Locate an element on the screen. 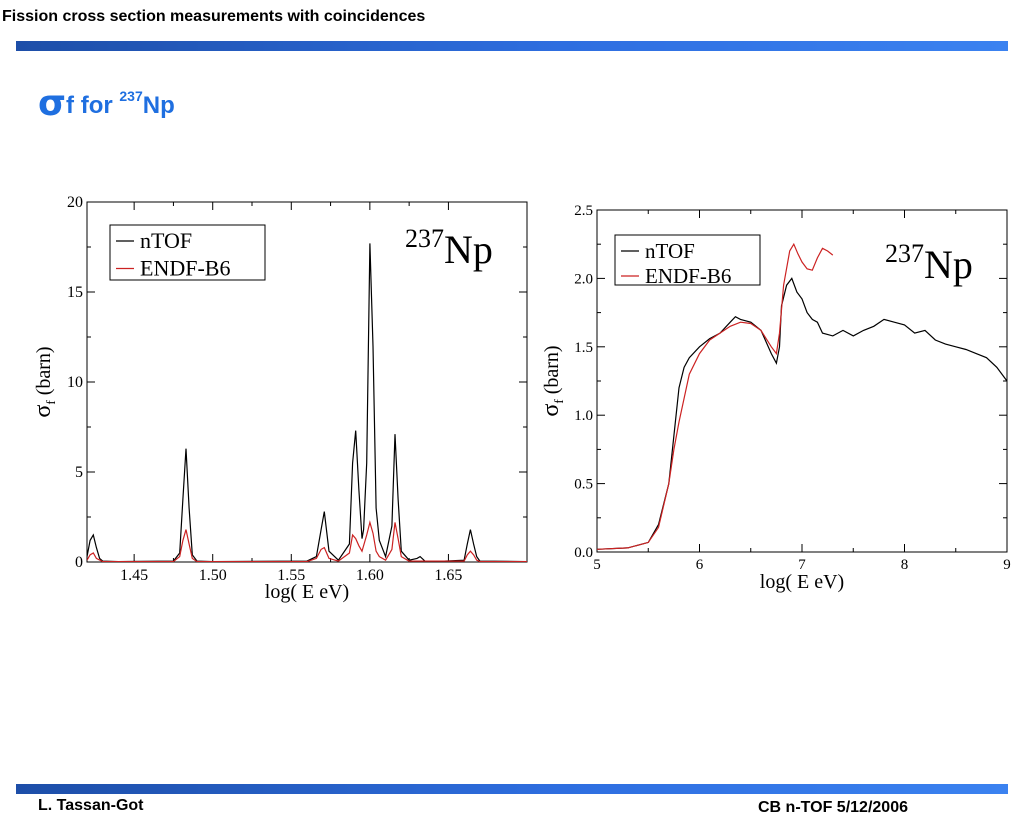 Image resolution: width=1024 pixels, height=823 pixels. title-isotope-mass: 237 is located at coordinates (131, 96).